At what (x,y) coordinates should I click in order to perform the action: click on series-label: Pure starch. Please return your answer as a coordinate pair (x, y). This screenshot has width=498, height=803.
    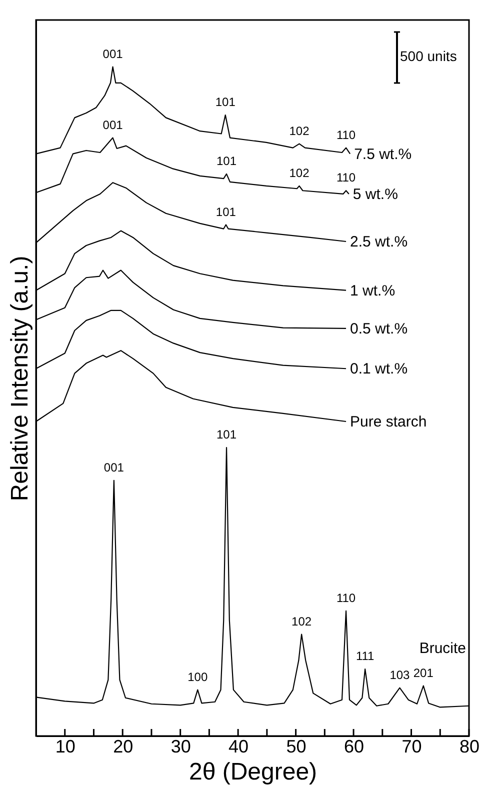
    Looking at the image, I should click on (388, 421).